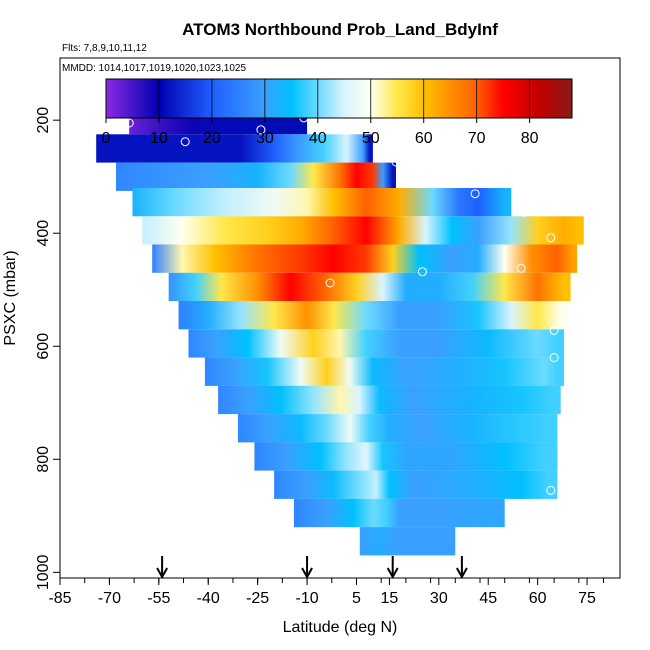 This screenshot has height=650, width=650. Describe the element at coordinates (424, 138) in the screenshot. I see `colorbar-tick-label-60: 60` at that location.